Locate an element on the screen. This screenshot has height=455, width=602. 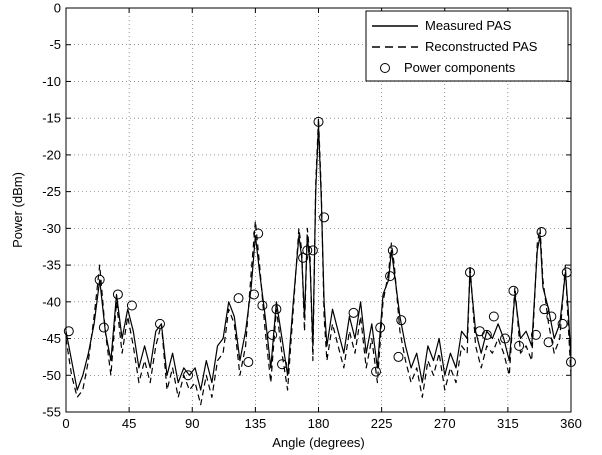
y-tick-label: -55 is located at coordinates (51, 412).